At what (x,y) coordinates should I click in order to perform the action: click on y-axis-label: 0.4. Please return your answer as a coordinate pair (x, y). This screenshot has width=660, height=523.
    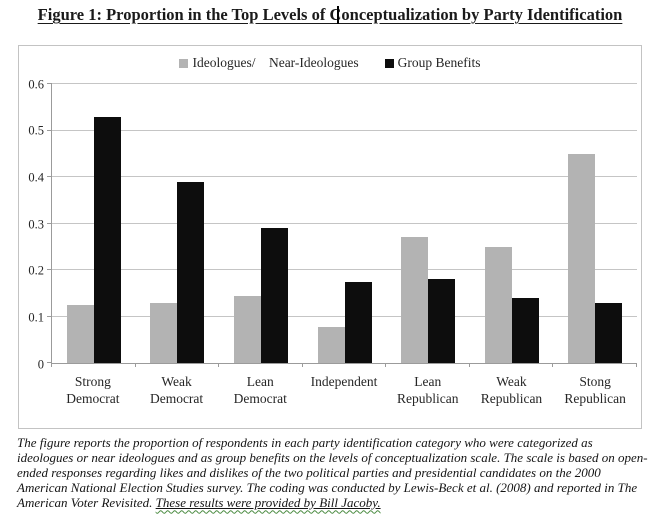
    Looking at the image, I should click on (36, 177).